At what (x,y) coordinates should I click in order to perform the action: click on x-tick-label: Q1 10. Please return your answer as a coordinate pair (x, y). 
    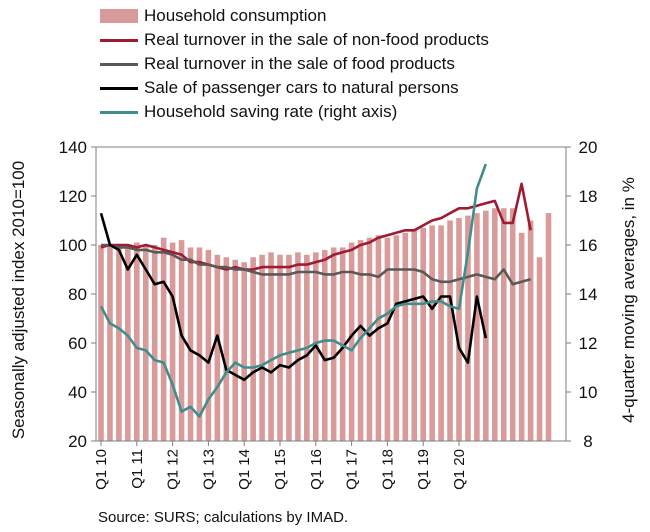
    Looking at the image, I should click on (101, 469).